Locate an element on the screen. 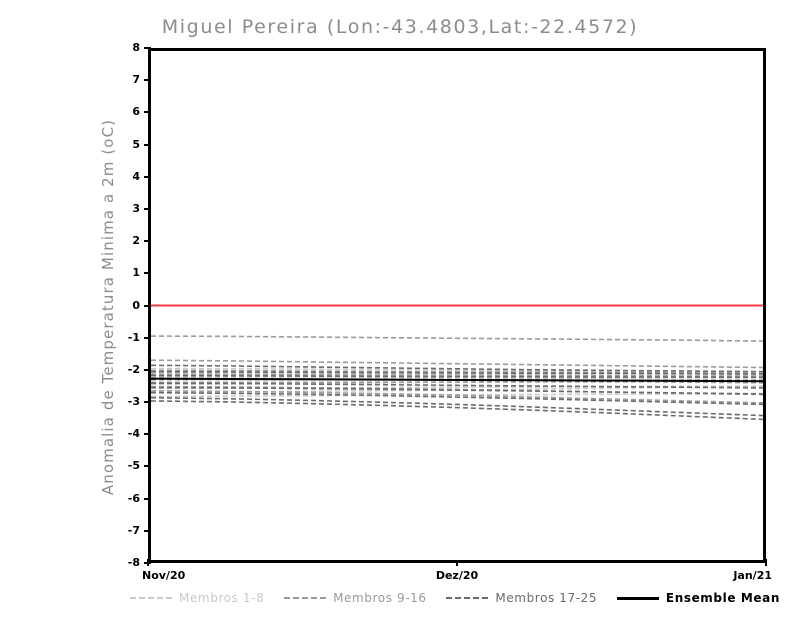  legend-item: Membros 9-16 is located at coordinates (355, 598).